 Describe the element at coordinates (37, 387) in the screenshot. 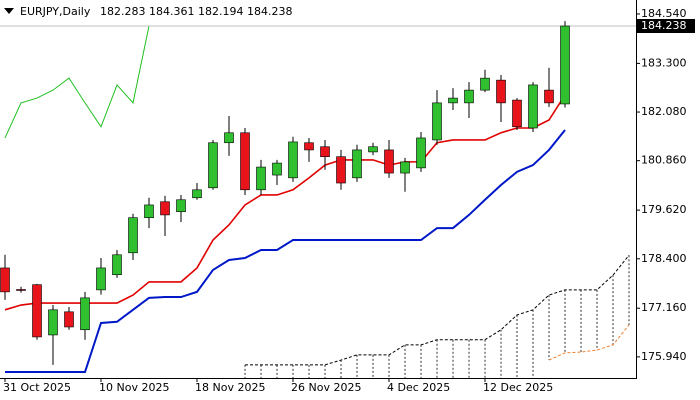

I see `x-tick-label: 31 Oct 2025` at that location.